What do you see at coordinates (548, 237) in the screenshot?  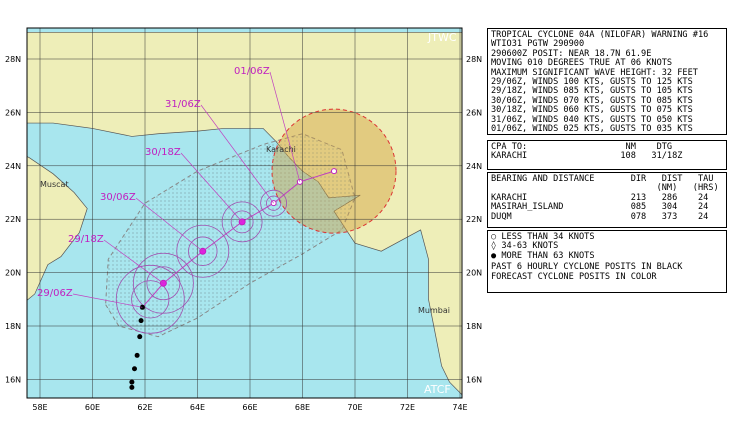 I see `legend-text: LESS THAN 34 KNOTS` at bounding box center [548, 237].